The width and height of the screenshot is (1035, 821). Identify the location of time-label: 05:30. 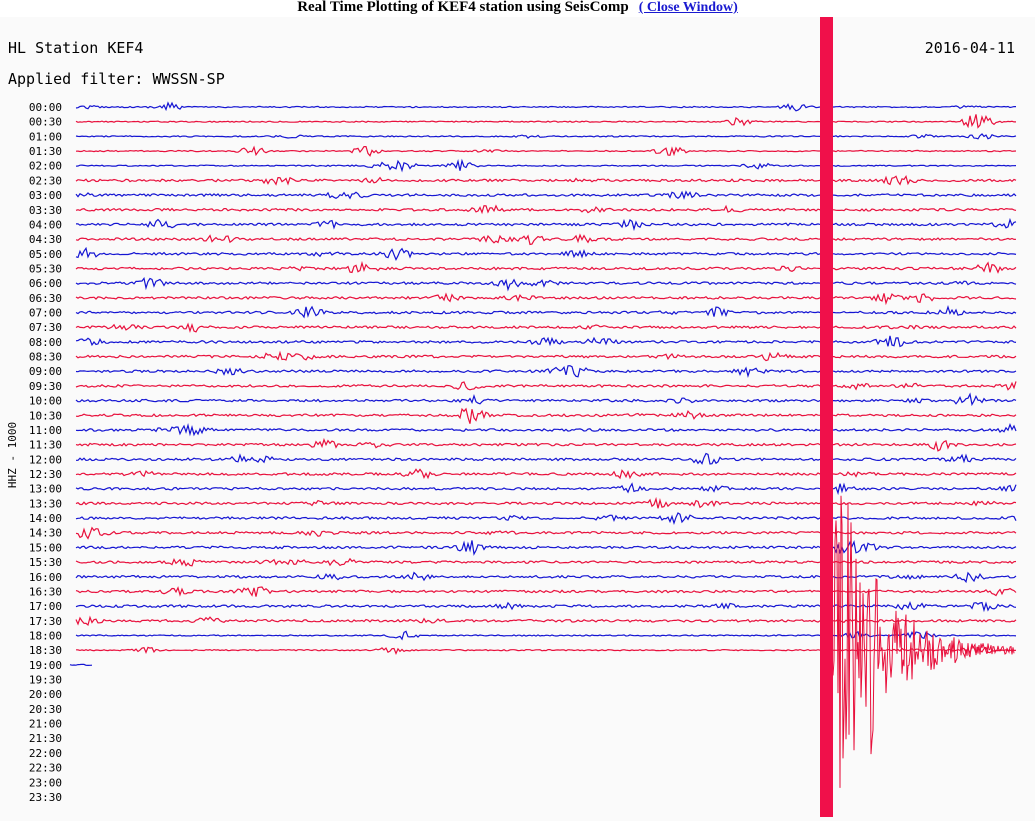
(45, 268).